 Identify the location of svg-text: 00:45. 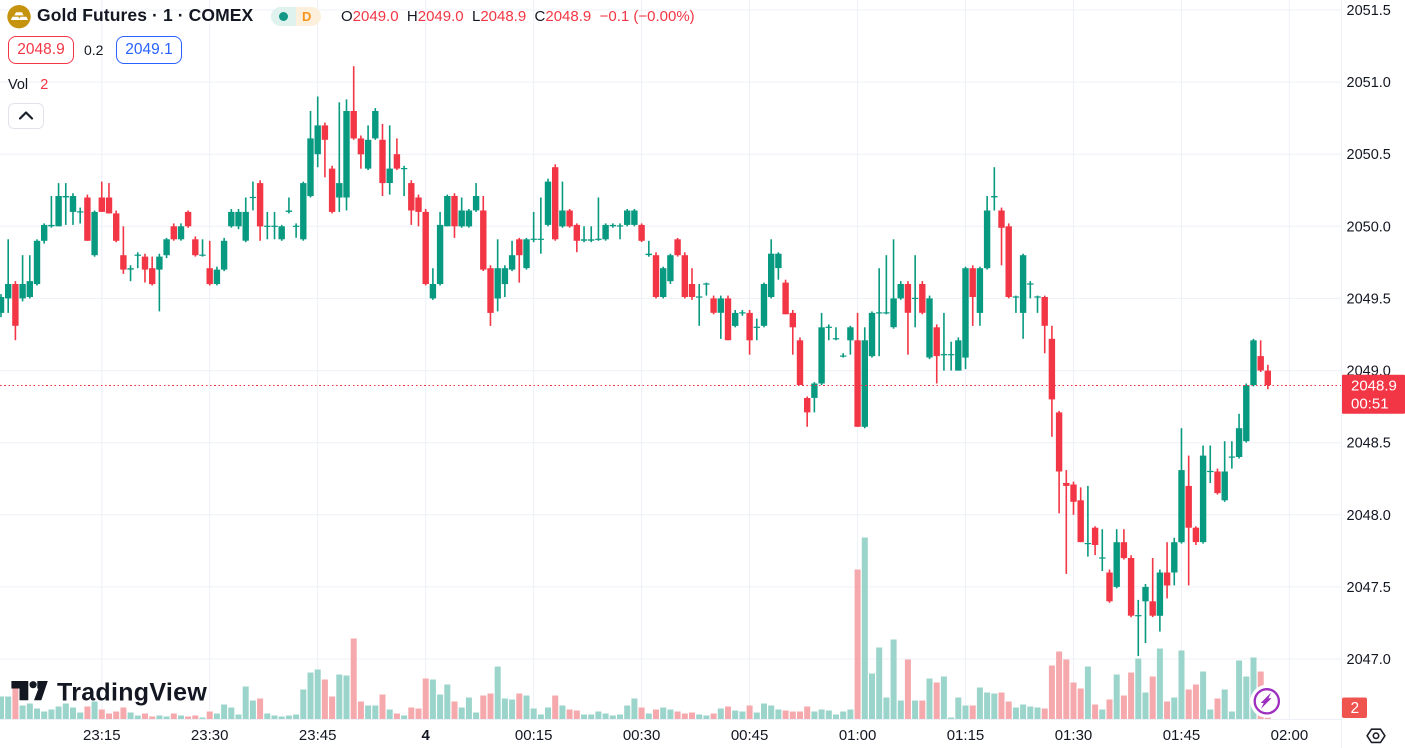
(750, 735).